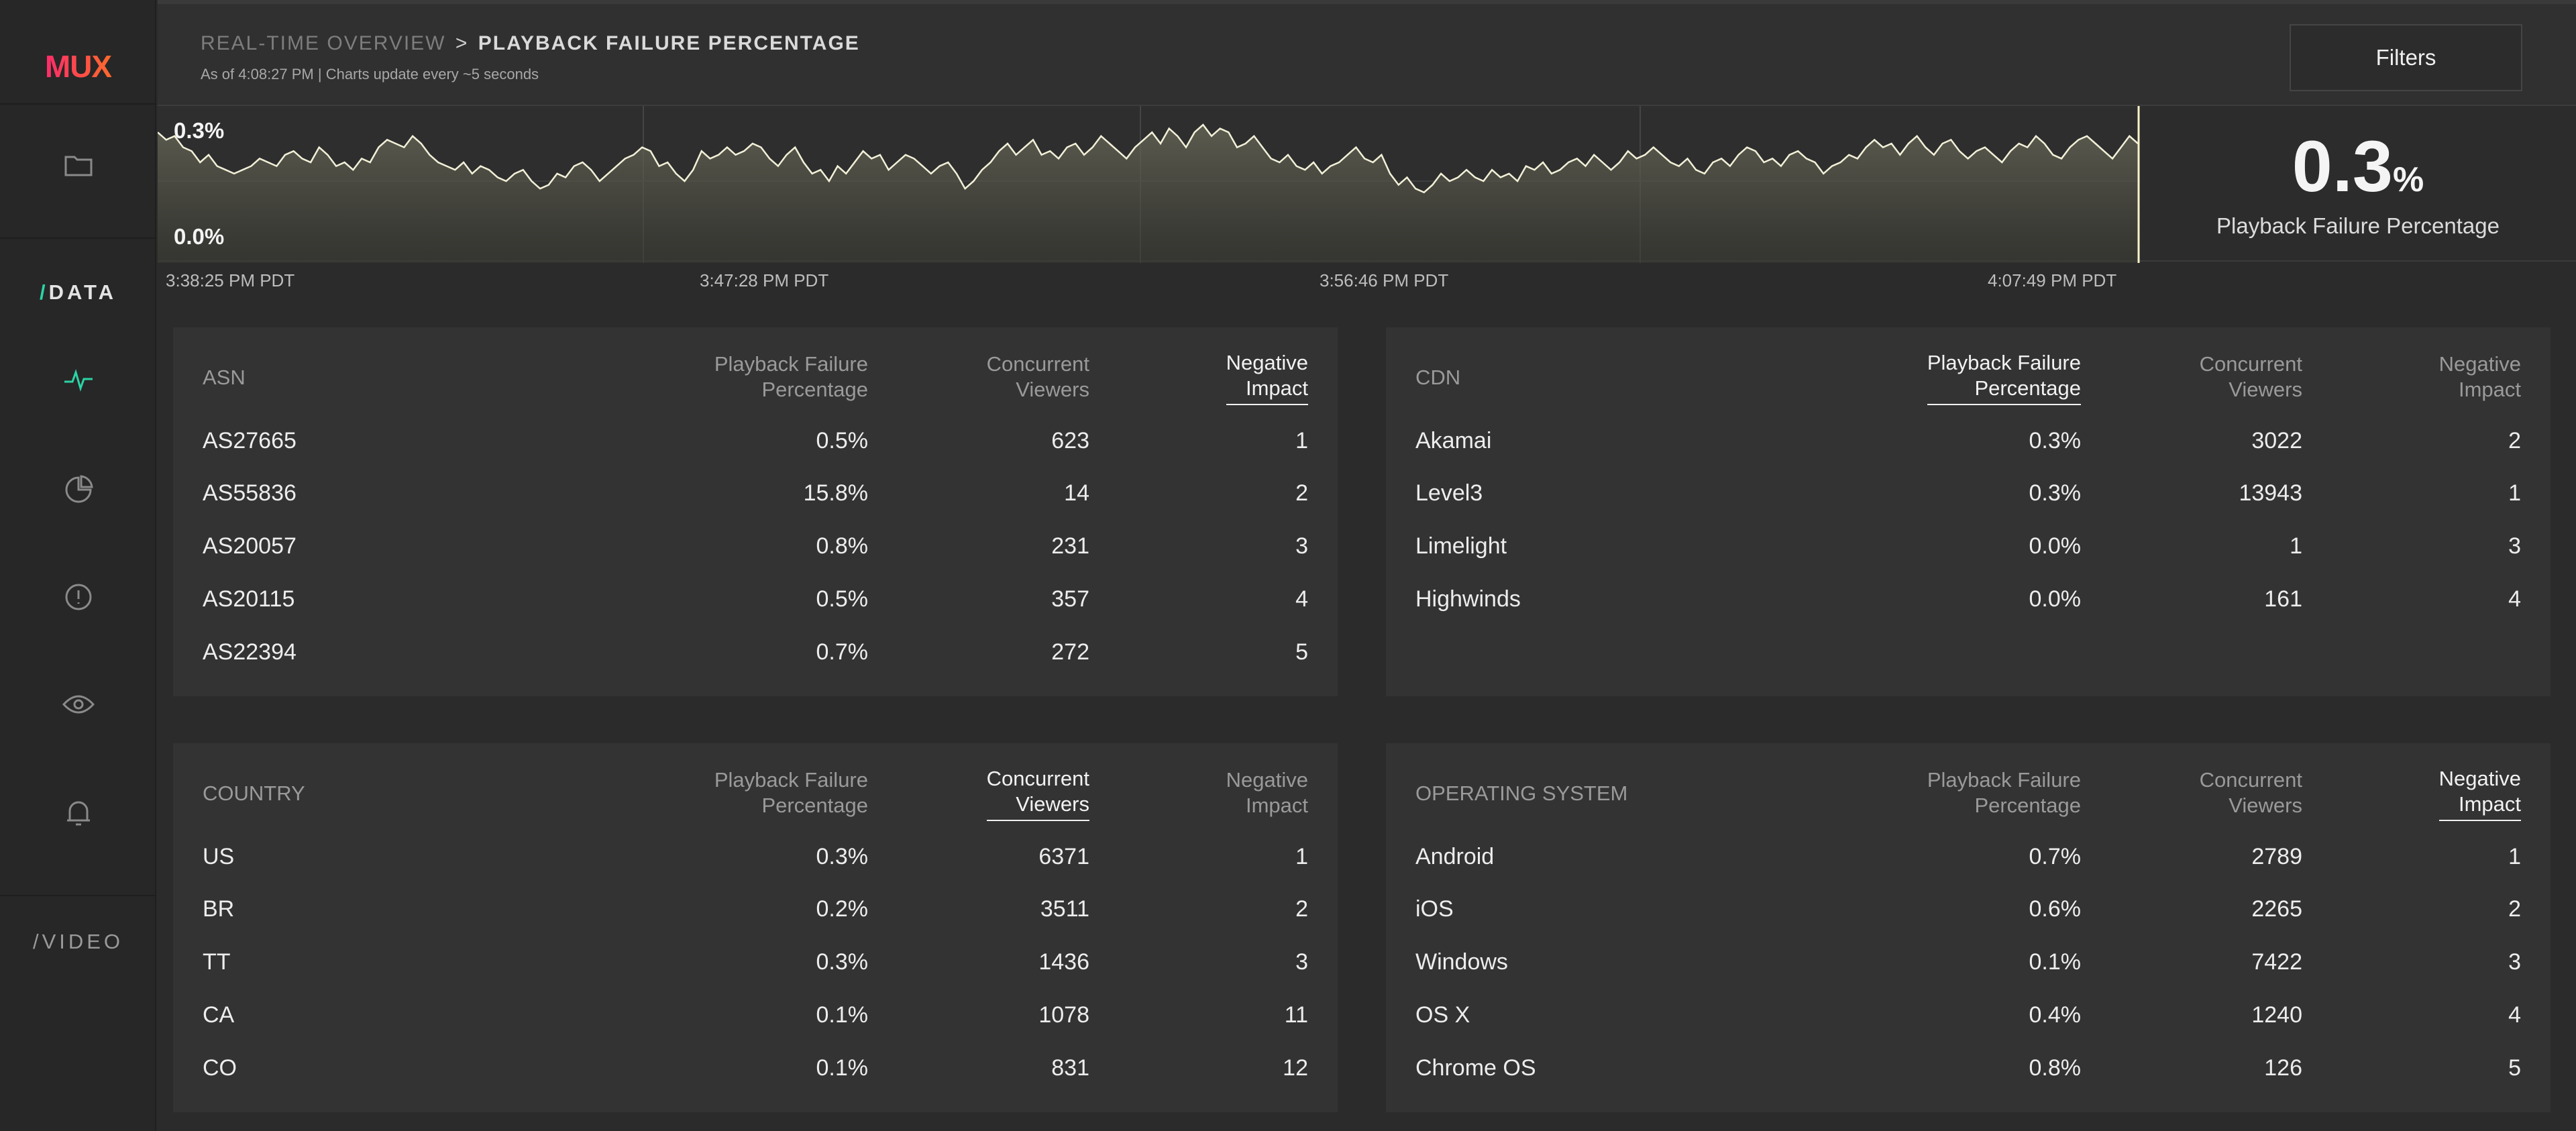 The height and width of the screenshot is (1131, 2576). What do you see at coordinates (1070, 599) in the screenshot?
I see `row-viewers: 357` at bounding box center [1070, 599].